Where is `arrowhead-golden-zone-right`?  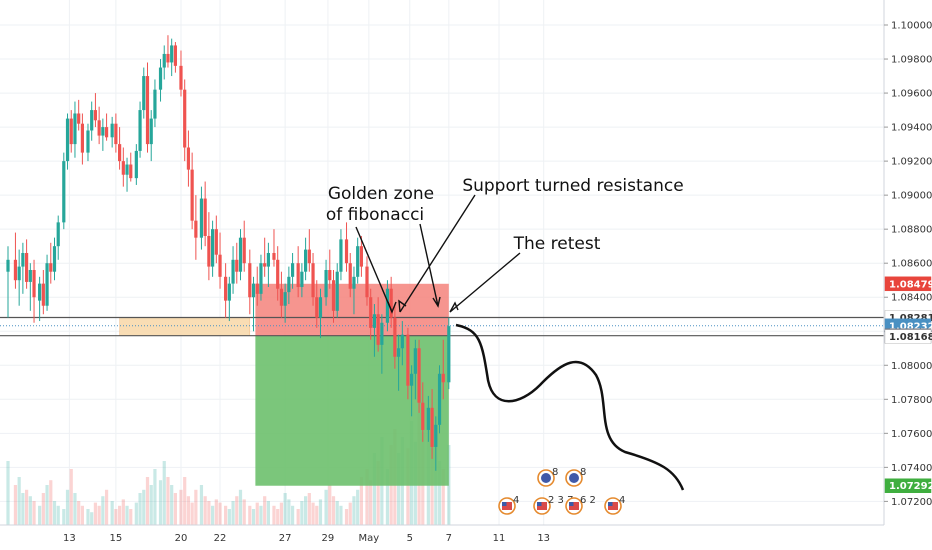
arrowhead-golden-zone-right is located at coordinates (436, 302).